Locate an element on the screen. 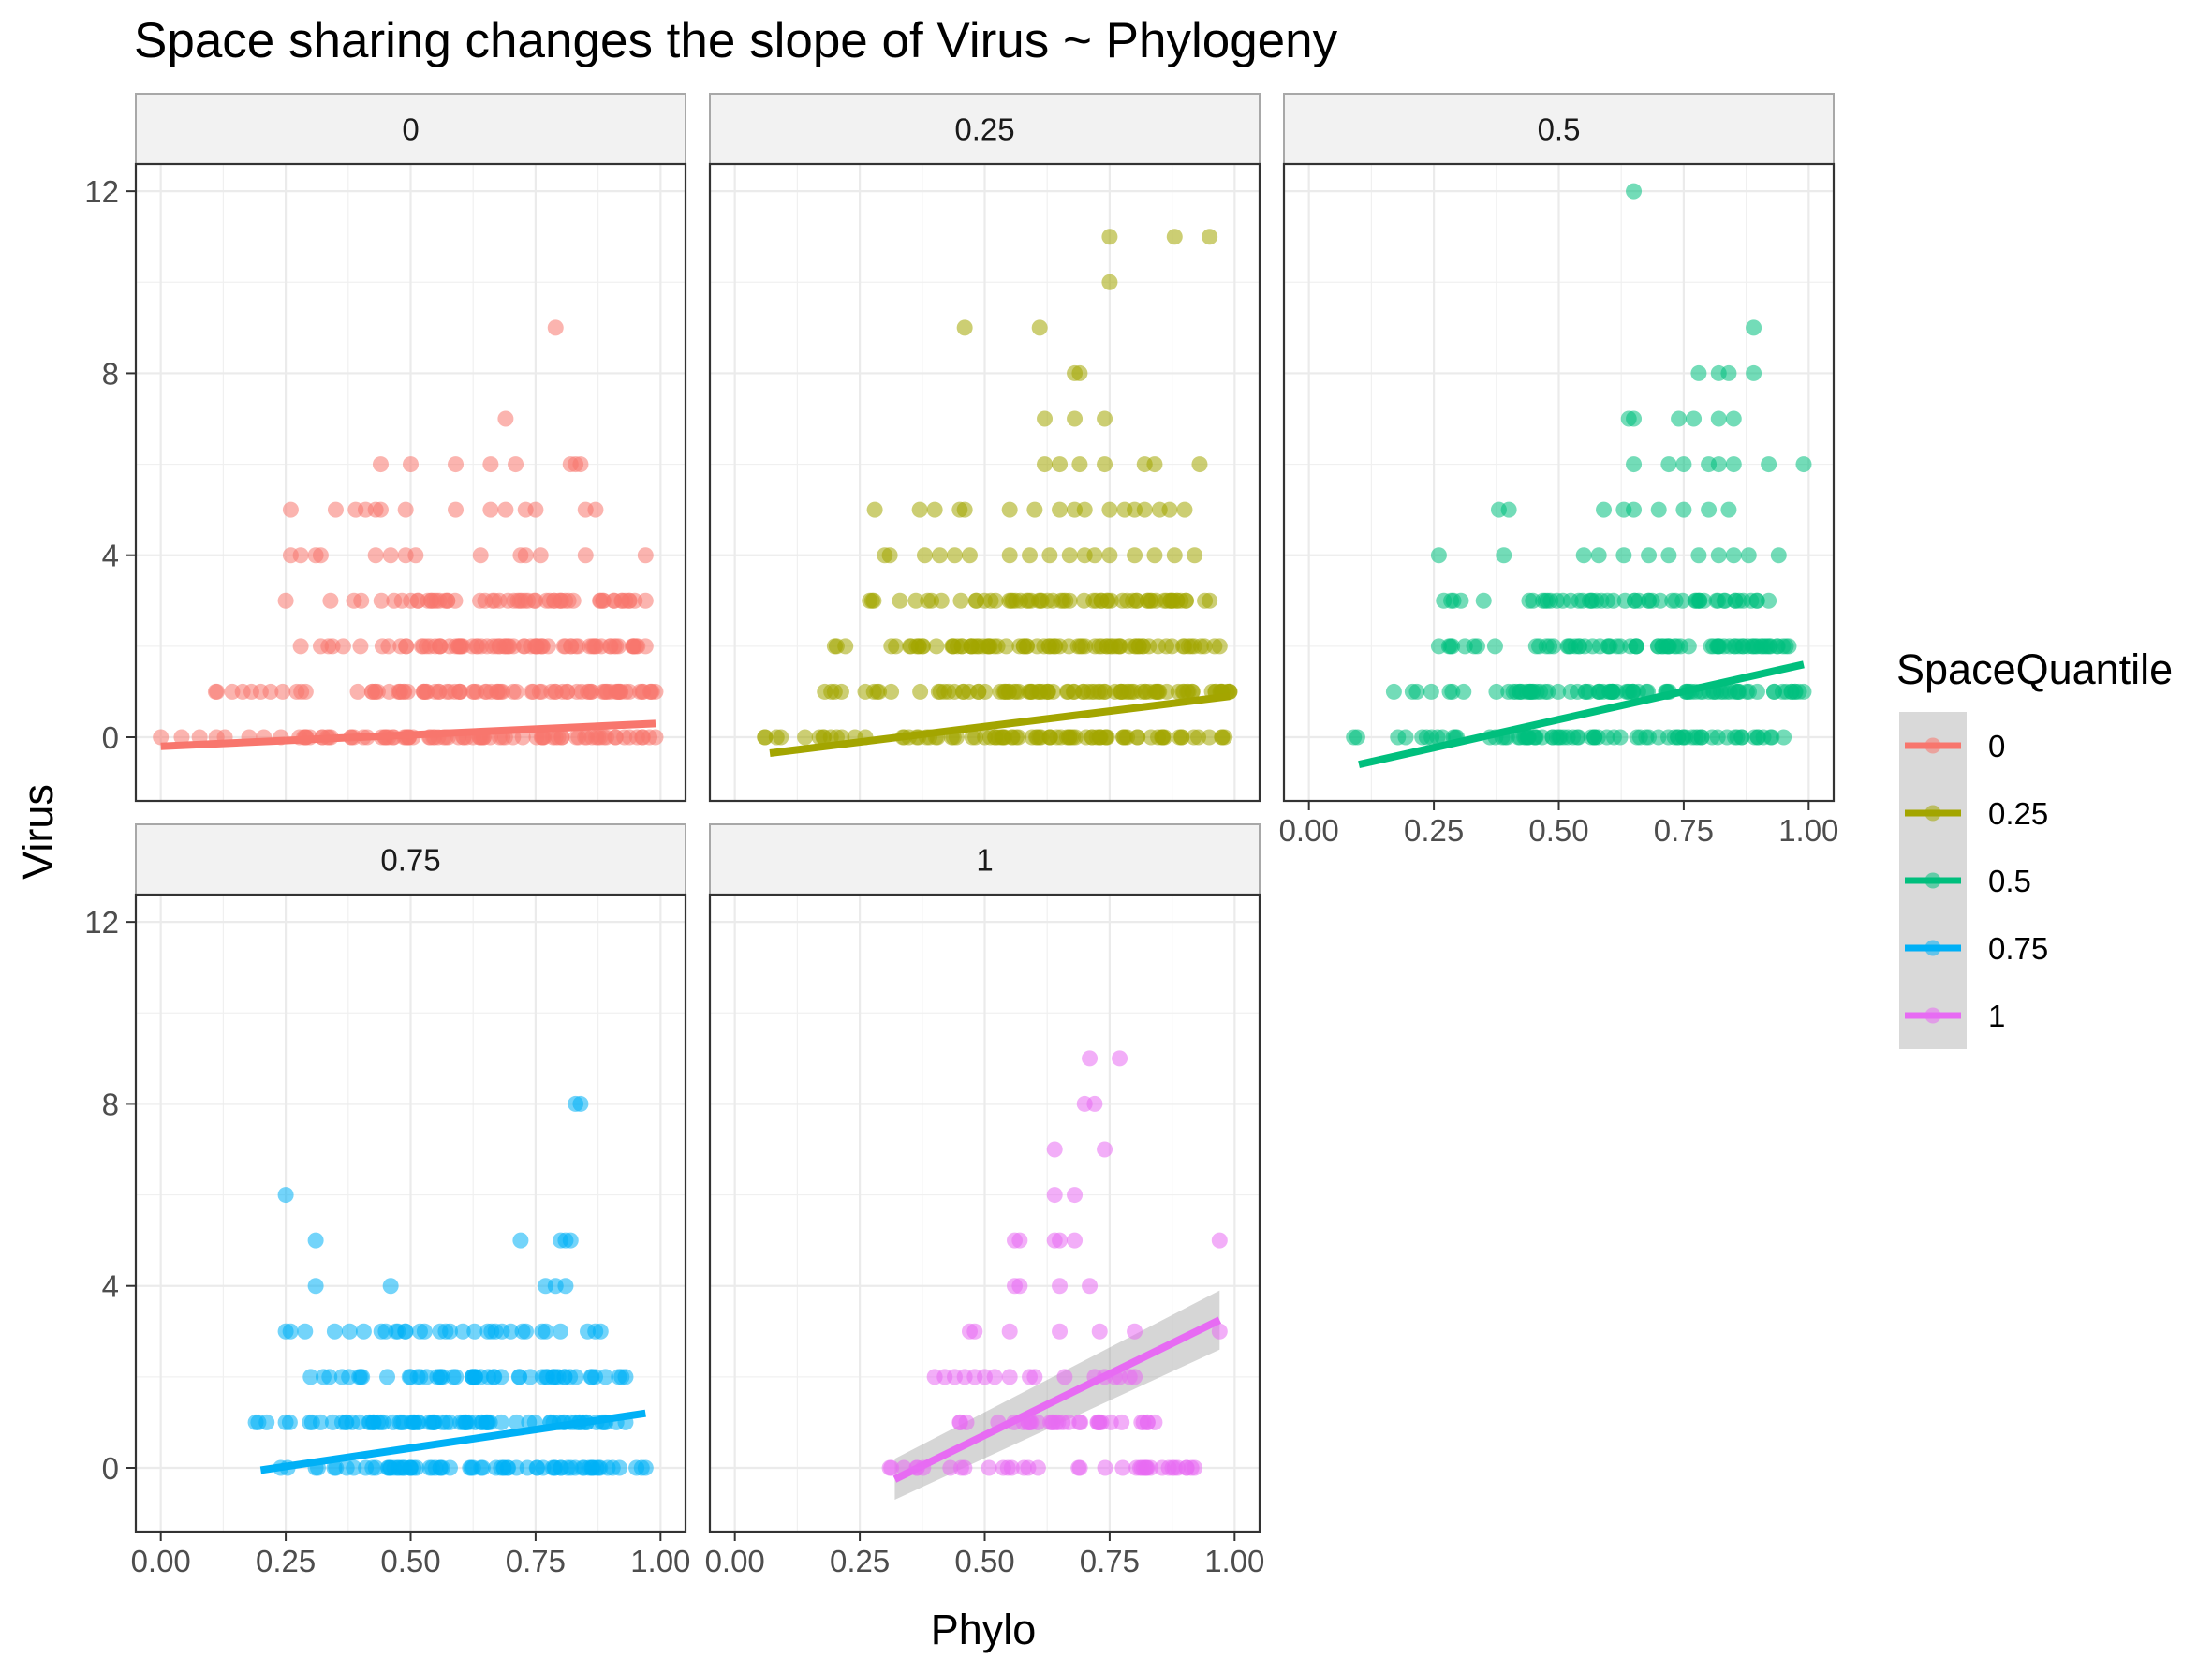 Image resolution: width=2212 pixels, height=1659 pixels. facet-strip-label: 0.25 is located at coordinates (984, 129).